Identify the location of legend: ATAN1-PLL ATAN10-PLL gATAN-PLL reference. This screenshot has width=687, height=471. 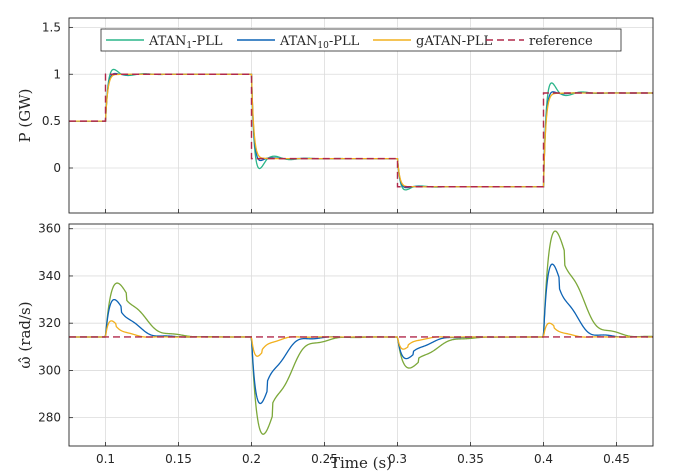
(361, 40).